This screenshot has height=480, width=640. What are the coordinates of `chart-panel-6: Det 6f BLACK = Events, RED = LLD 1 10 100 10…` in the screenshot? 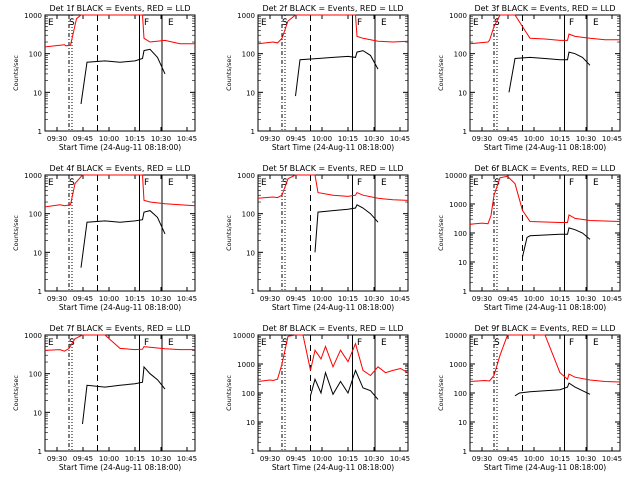 It's located at (529, 238).